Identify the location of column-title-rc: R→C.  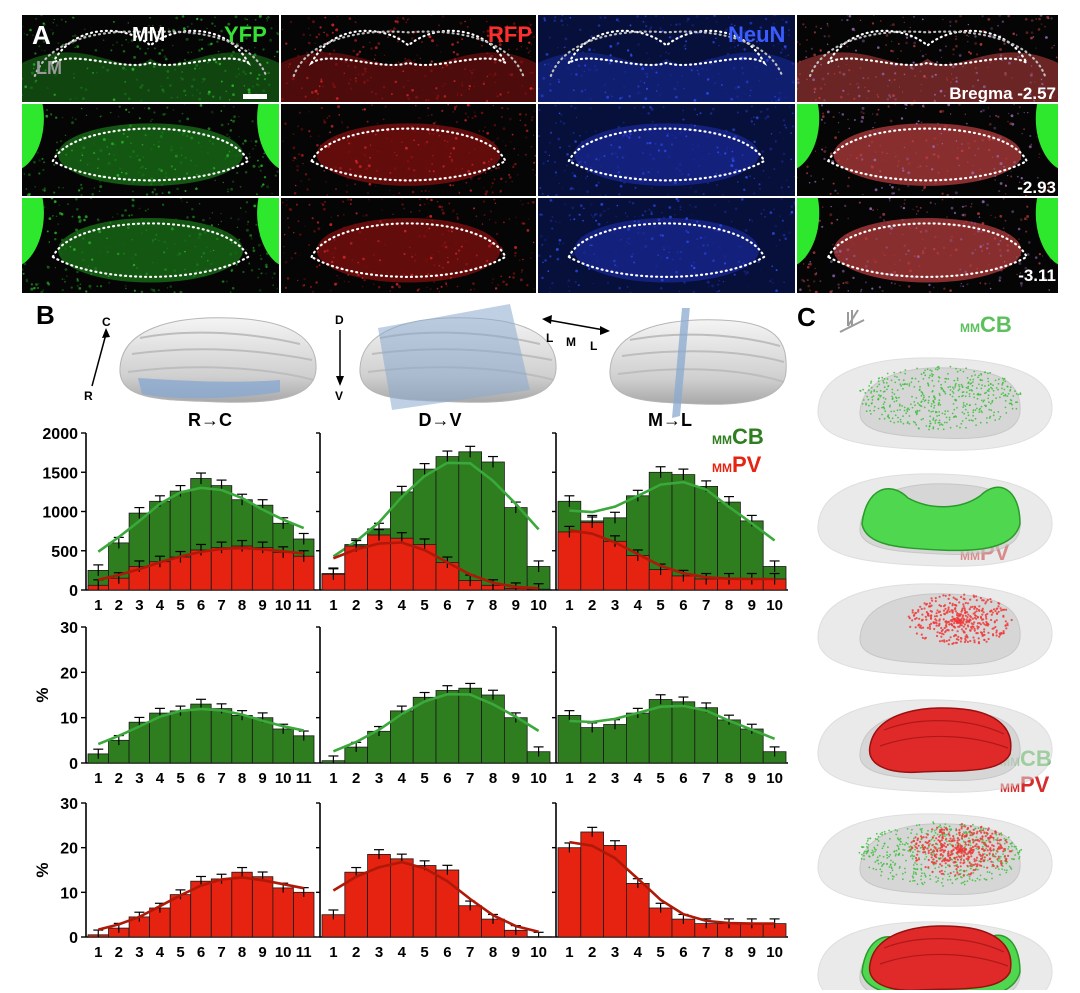
(210, 420).